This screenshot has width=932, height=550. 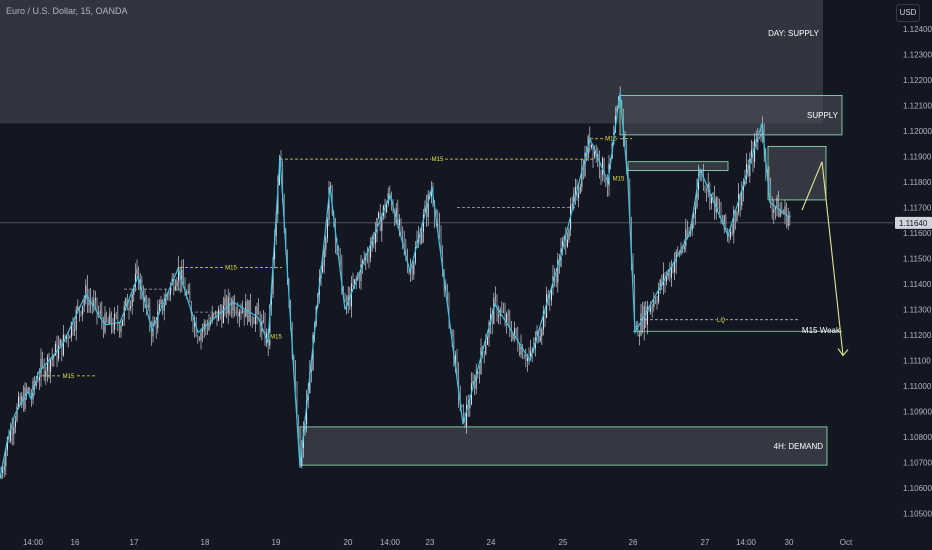 I want to click on time-tick-label: 24, so click(x=491, y=542).